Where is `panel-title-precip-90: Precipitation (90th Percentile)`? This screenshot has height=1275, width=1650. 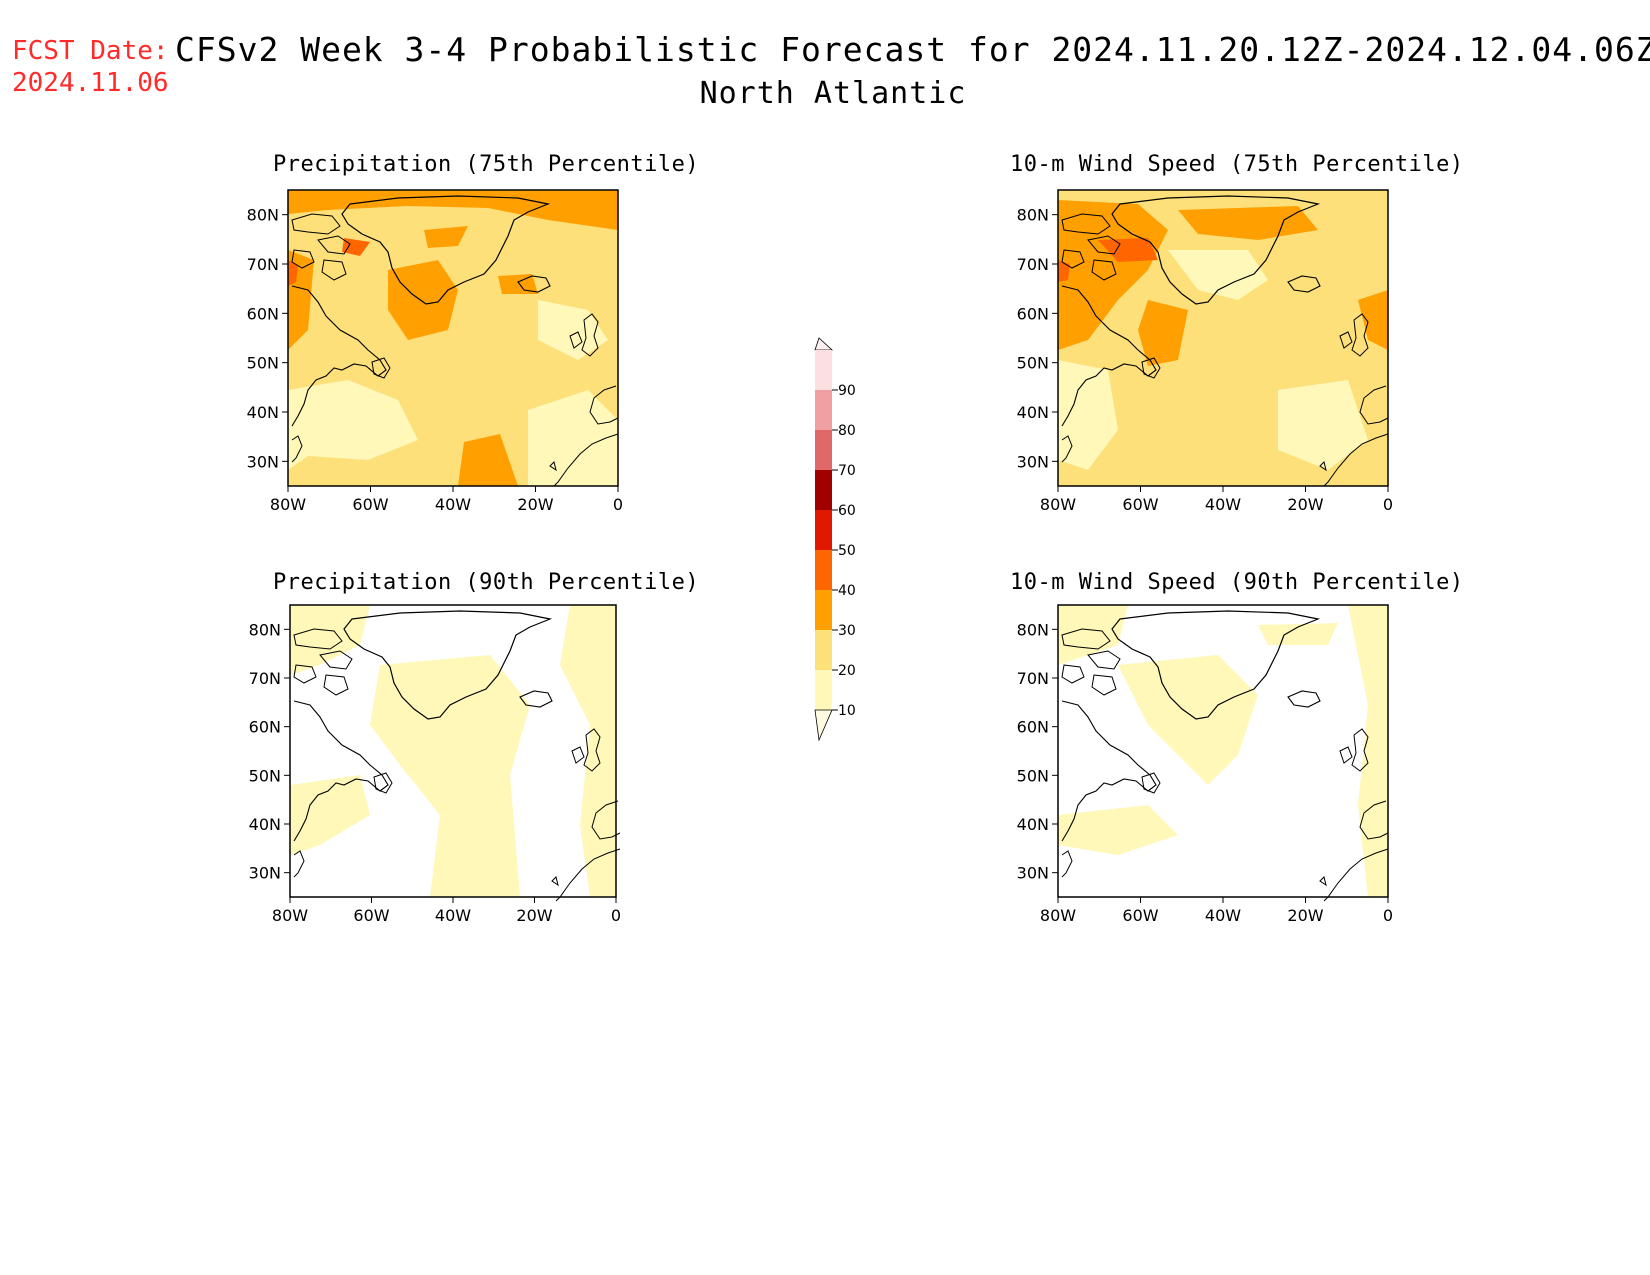 panel-title-precip-90: Precipitation (90th Percentile) is located at coordinates (486, 582).